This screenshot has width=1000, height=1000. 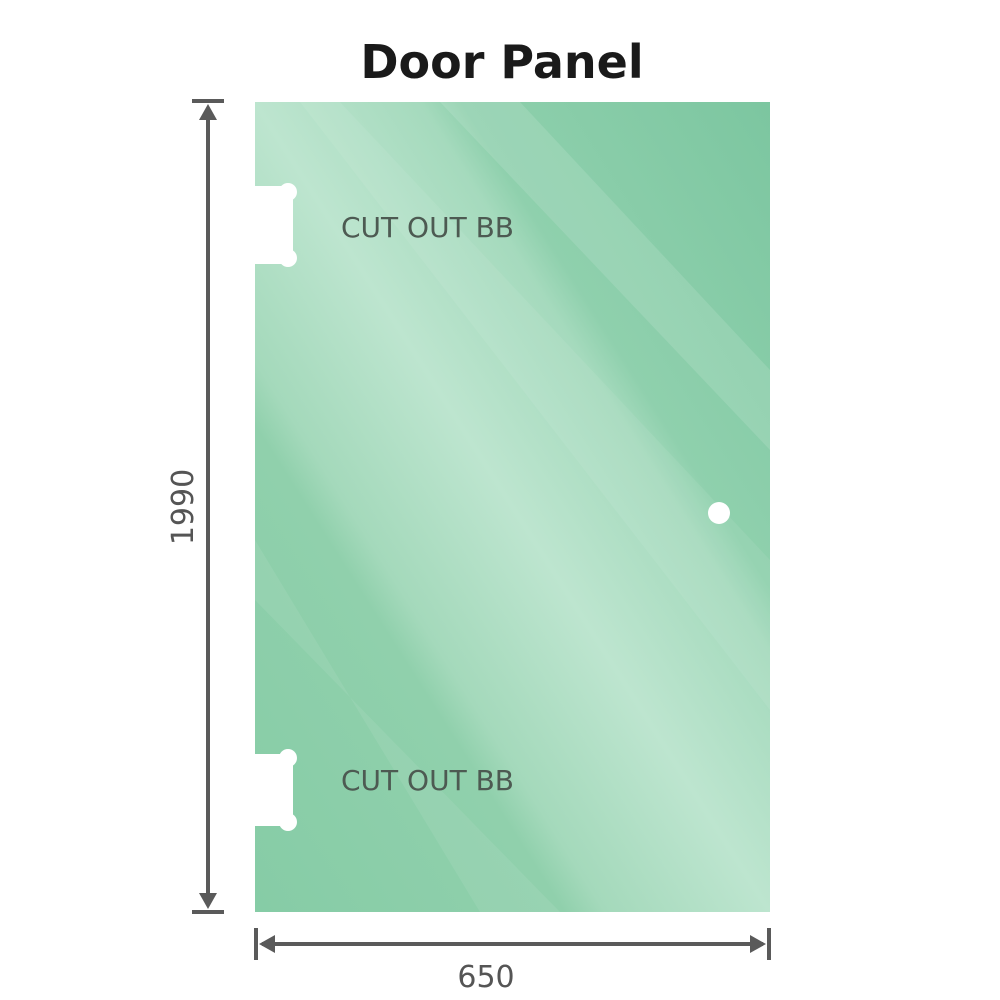 I want to click on height-label: 1990, so click(x=183, y=507).